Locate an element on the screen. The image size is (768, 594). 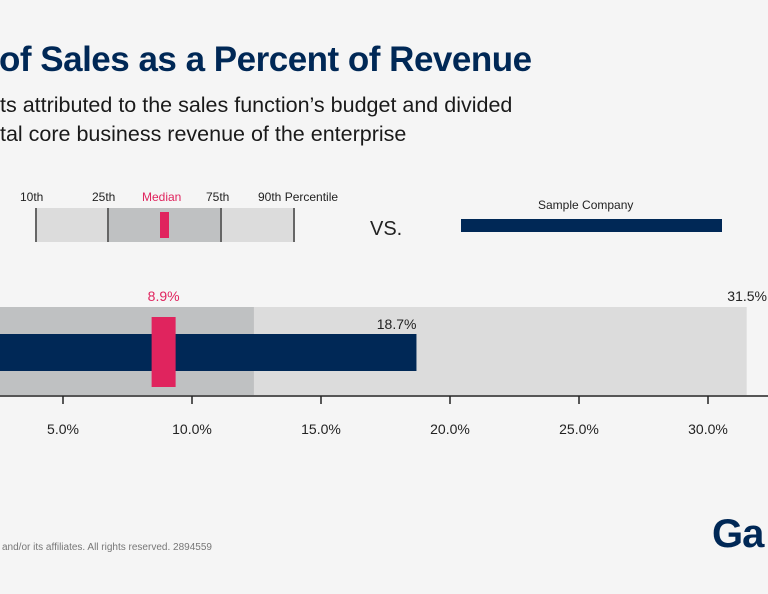
legend-25th: 25th is located at coordinates (104, 197).